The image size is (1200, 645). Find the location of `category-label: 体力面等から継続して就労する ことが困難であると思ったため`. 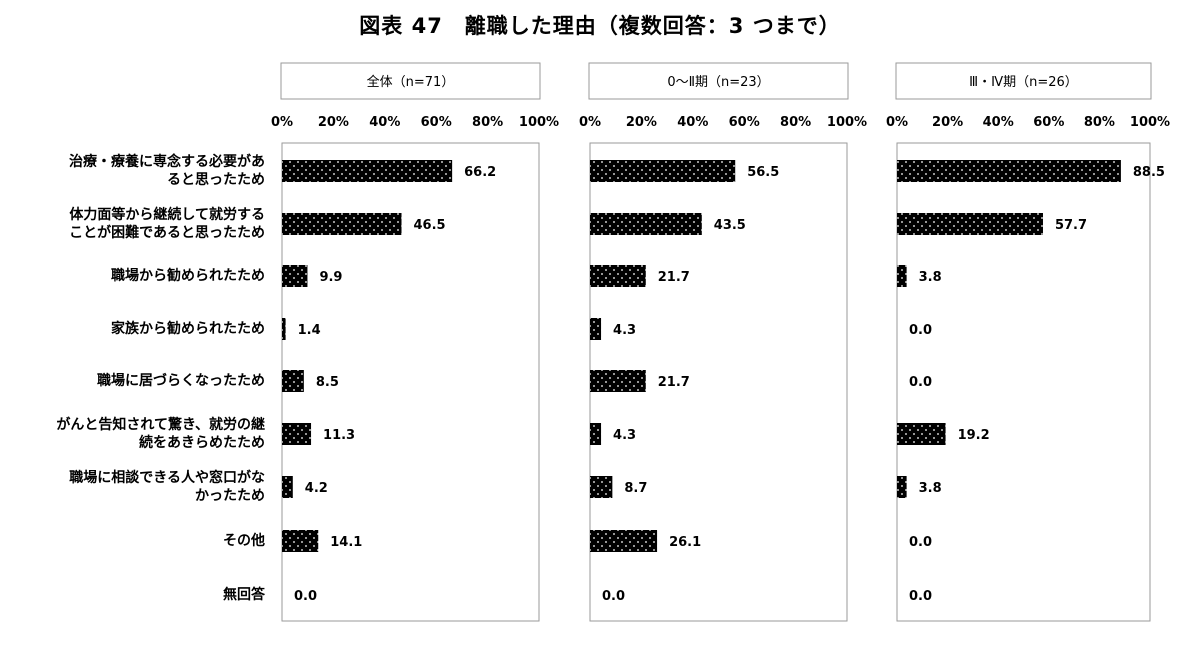

category-label: 体力面等から継続して就労する ことが困難であると思ったため is located at coordinates (135, 224).